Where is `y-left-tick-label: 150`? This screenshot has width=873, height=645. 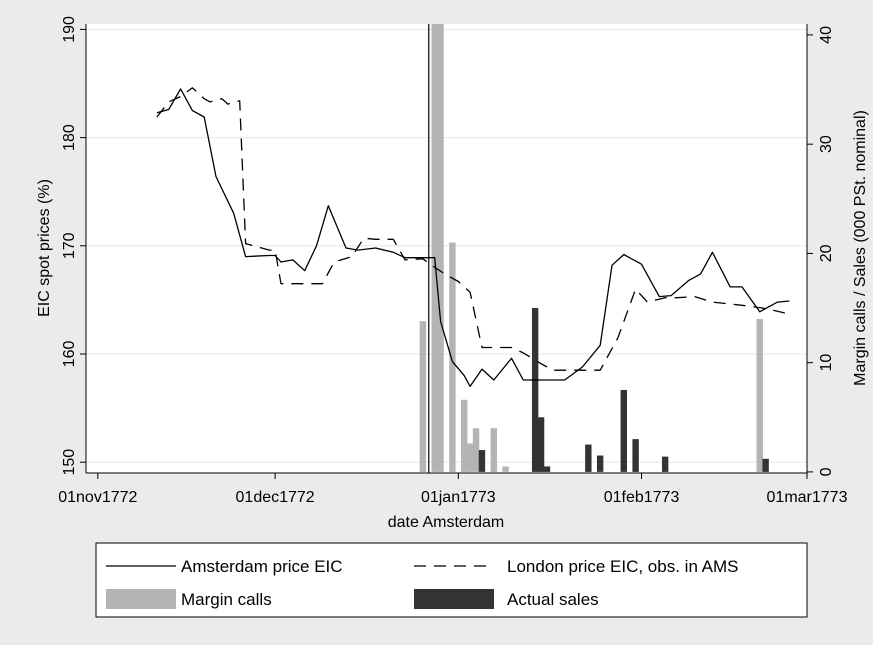
y-left-tick-label: 150 is located at coordinates (69, 462).